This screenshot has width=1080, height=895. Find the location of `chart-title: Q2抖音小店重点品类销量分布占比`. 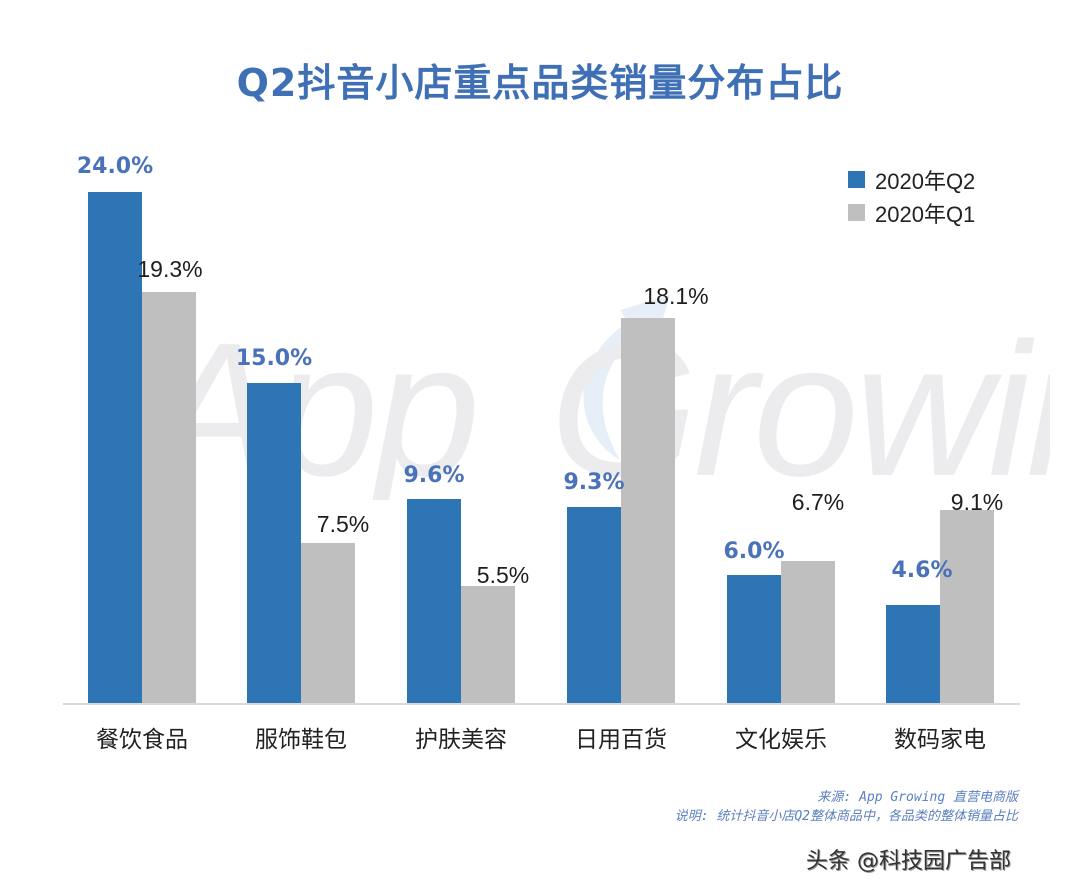

chart-title: Q2抖音小店重点品类销量分布占比 is located at coordinates (540, 83).